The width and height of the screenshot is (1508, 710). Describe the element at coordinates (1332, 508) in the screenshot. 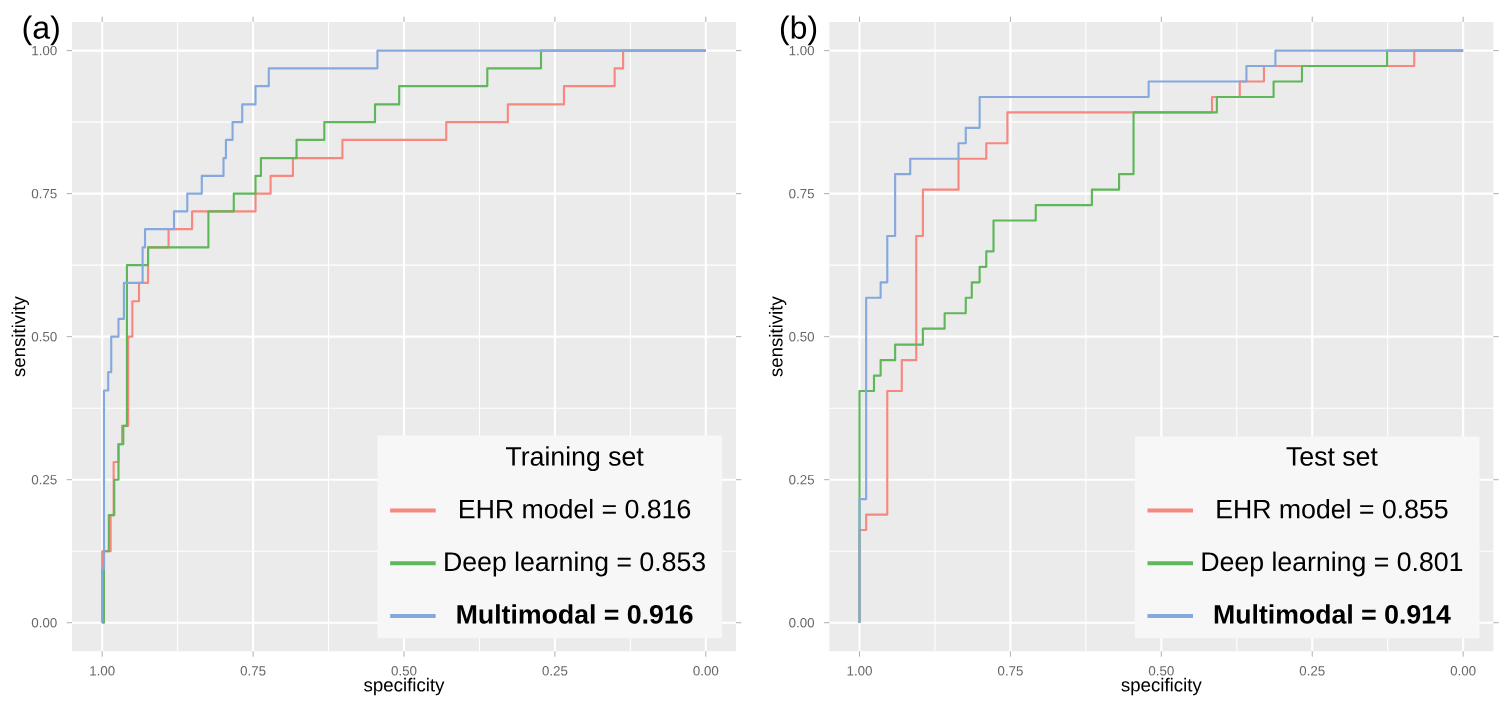

I see `legend-label: EHR model = 0.855` at that location.